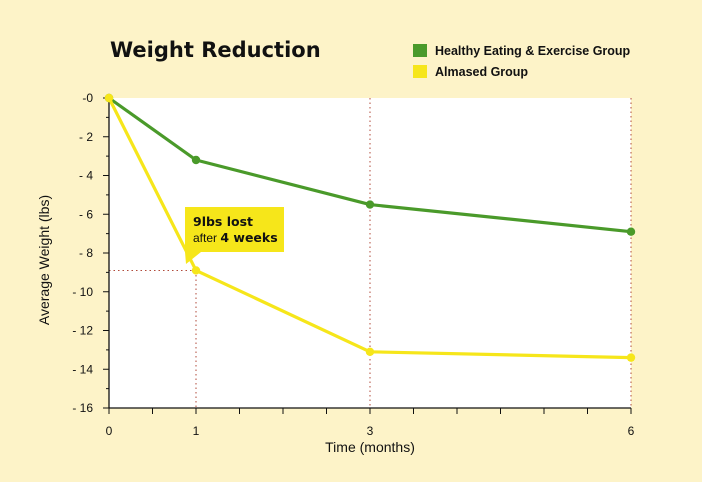 Image resolution: width=702 pixels, height=482 pixels. Describe the element at coordinates (109, 431) in the screenshot. I see `x-tick-label-0: 0` at that location.